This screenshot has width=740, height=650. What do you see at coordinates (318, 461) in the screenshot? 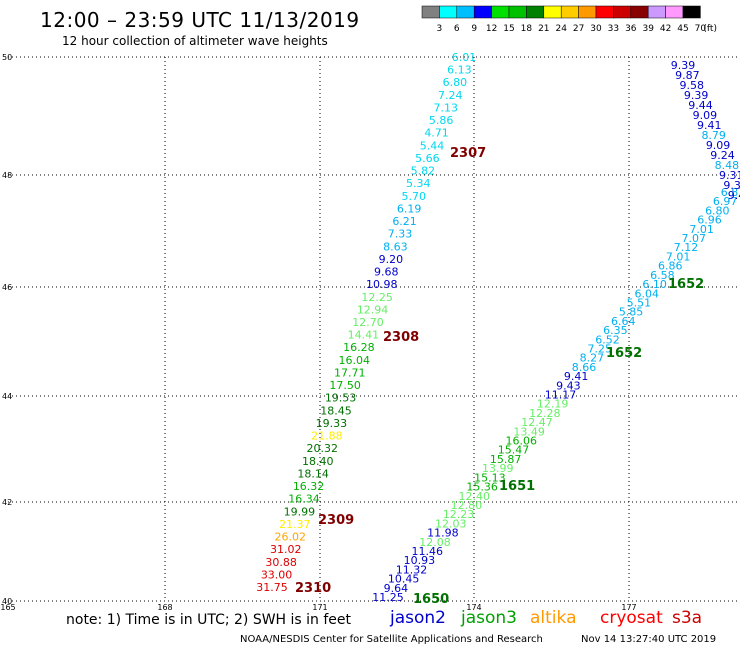
I see `track-a-value: 18.40` at bounding box center [318, 461].